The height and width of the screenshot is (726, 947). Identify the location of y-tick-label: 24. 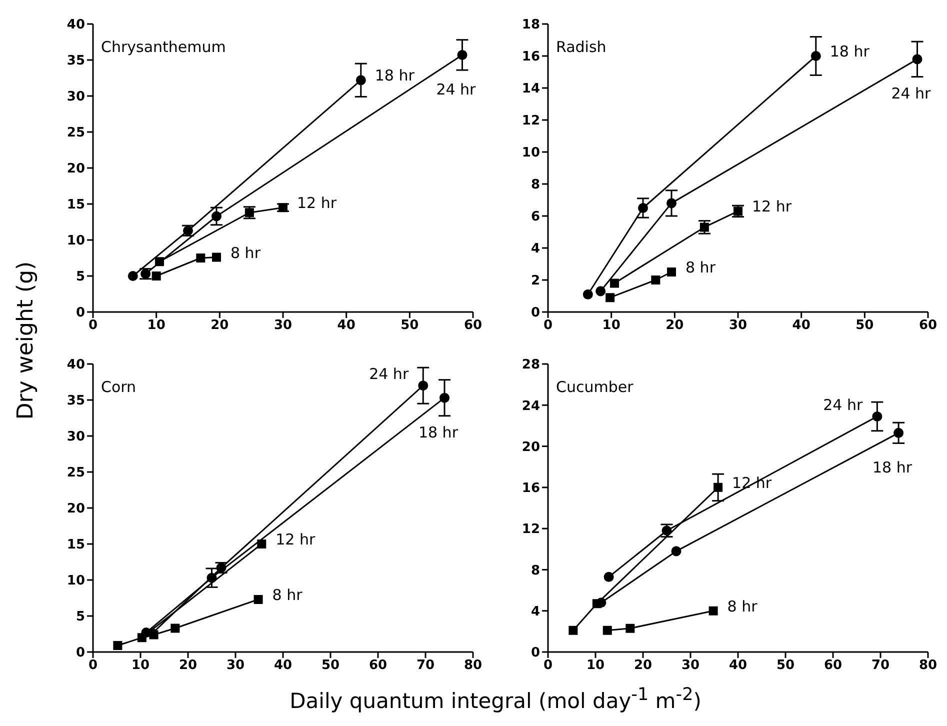
(531, 406).